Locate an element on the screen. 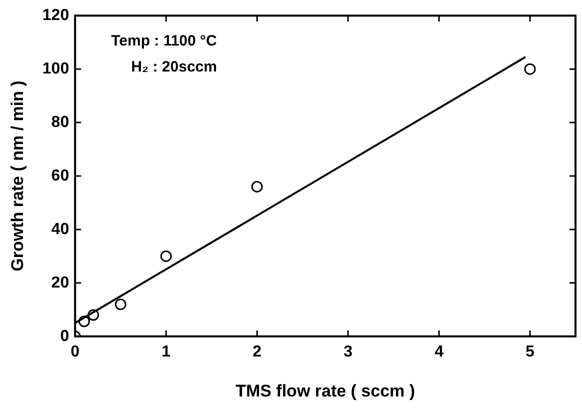 This screenshot has width=582, height=410. annotation: H₂ : 20sccm is located at coordinates (174, 67).